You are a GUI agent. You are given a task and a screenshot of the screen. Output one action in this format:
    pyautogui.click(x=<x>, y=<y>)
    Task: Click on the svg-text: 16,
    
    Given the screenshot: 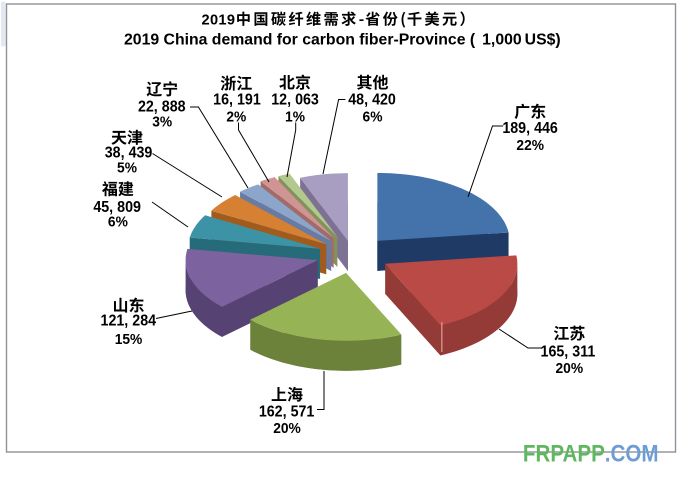 What is the action you would take?
    pyautogui.click(x=223, y=100)
    